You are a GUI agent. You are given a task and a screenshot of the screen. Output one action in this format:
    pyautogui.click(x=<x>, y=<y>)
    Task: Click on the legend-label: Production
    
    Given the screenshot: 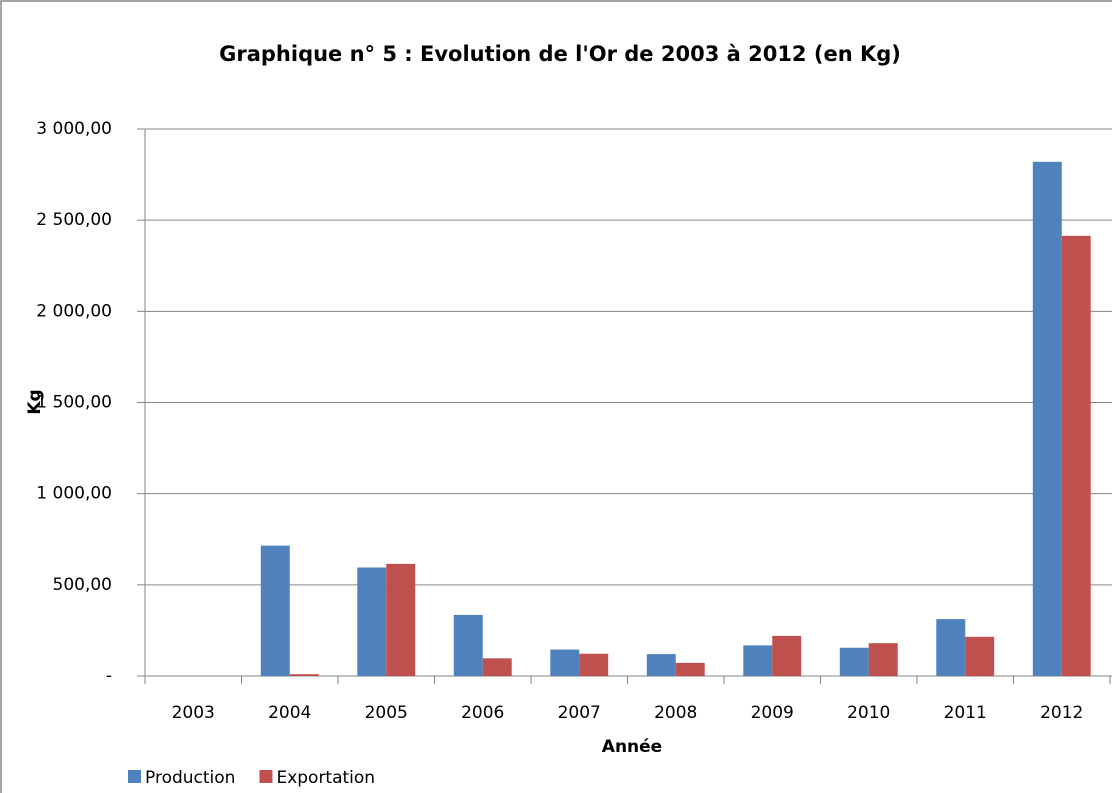 What is the action you would take?
    pyautogui.click(x=190, y=778)
    